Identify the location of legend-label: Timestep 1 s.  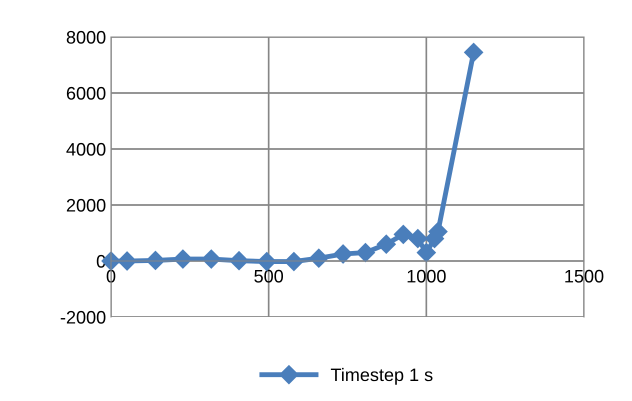
(381, 376).